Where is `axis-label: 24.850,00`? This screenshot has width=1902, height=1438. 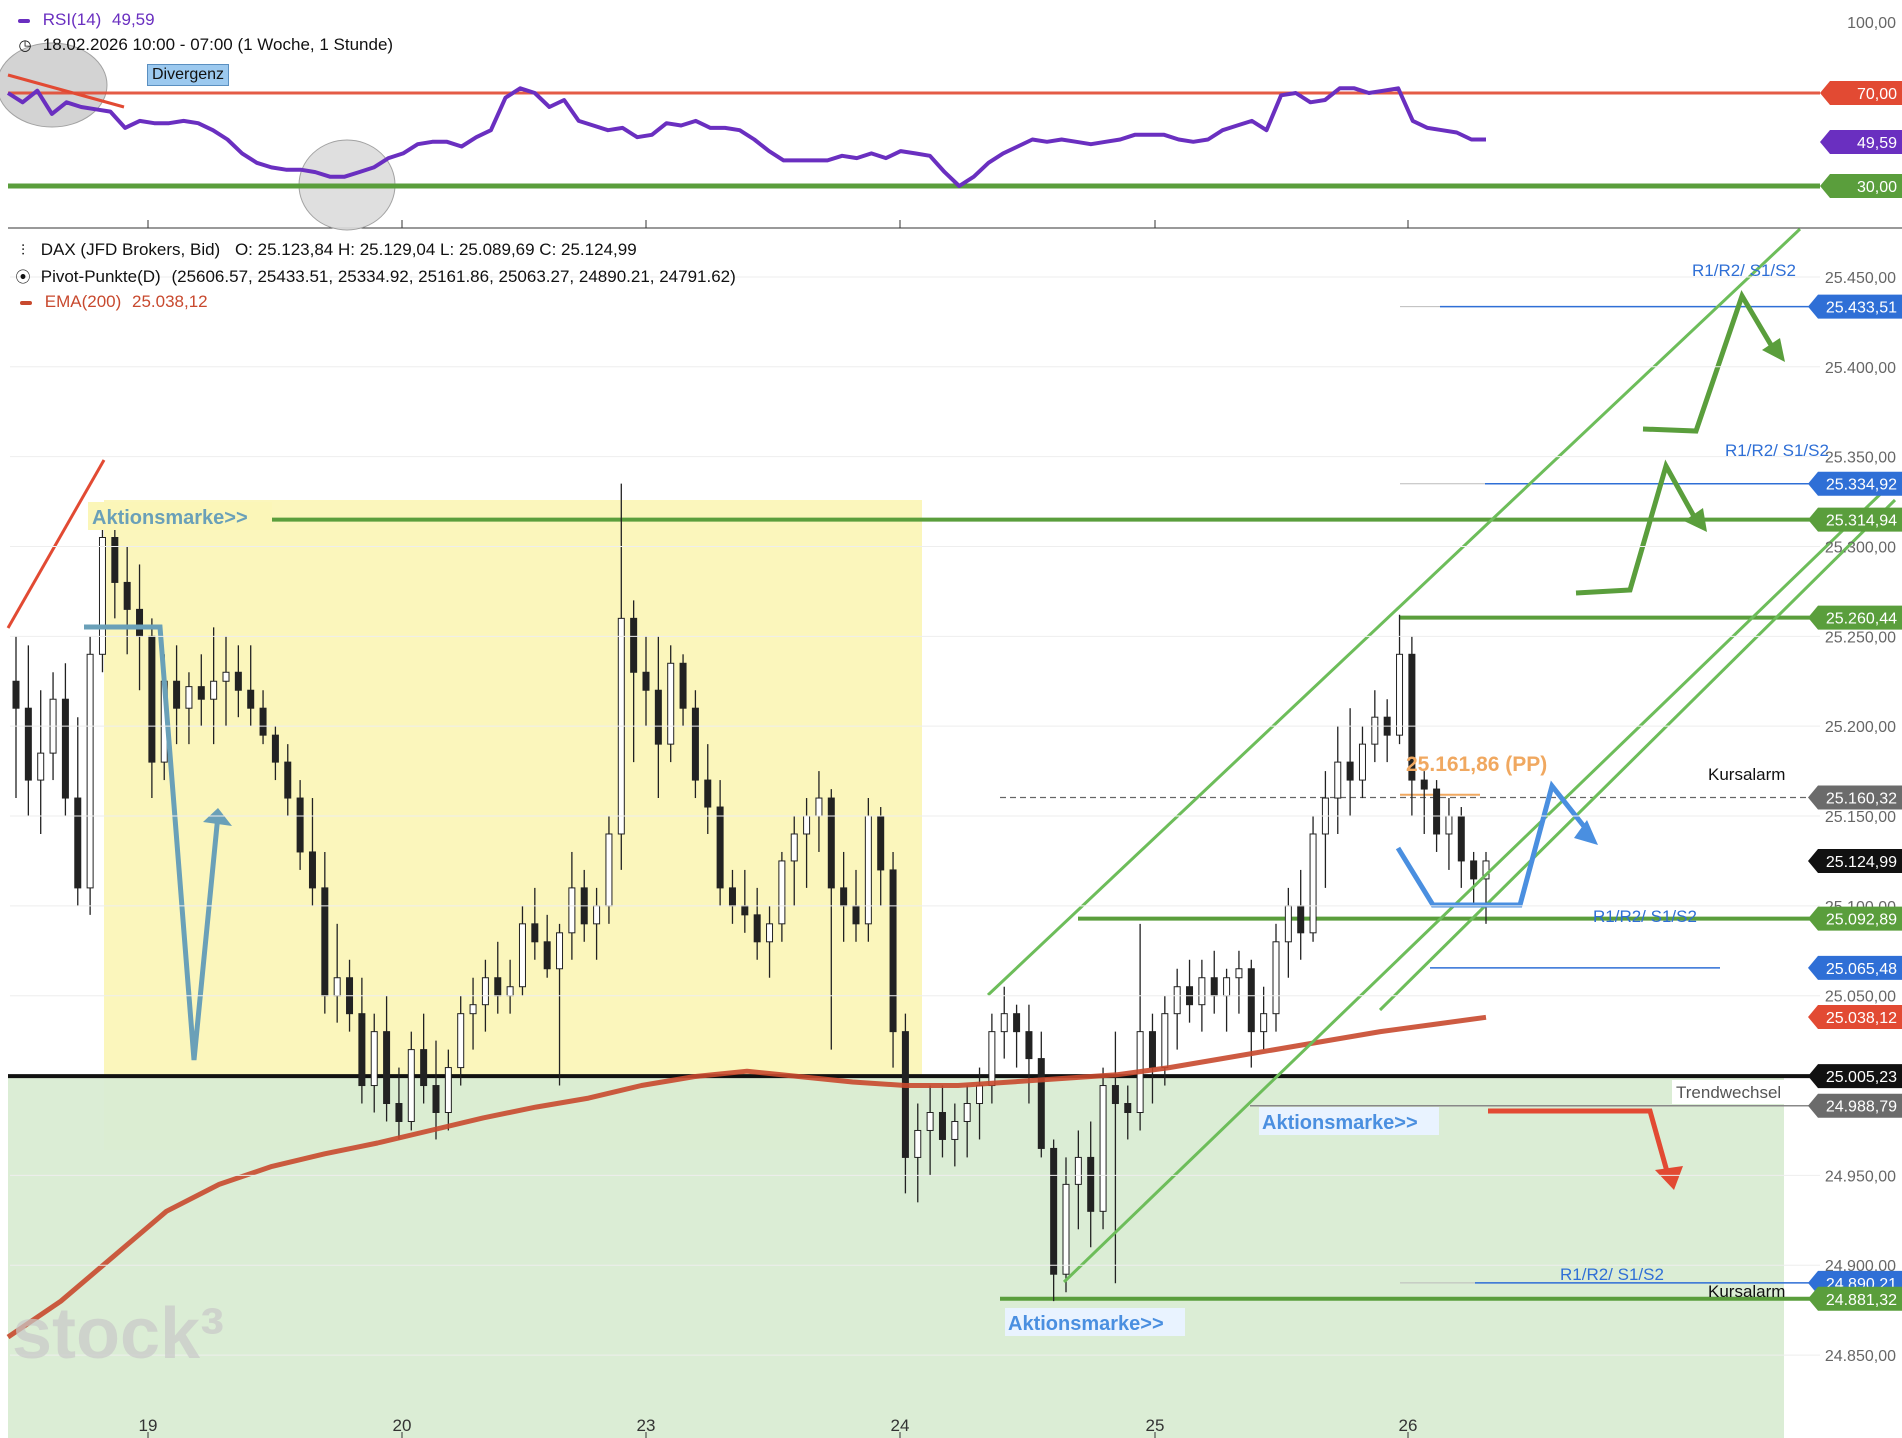
axis-label: 24.850,00 is located at coordinates (1860, 1356).